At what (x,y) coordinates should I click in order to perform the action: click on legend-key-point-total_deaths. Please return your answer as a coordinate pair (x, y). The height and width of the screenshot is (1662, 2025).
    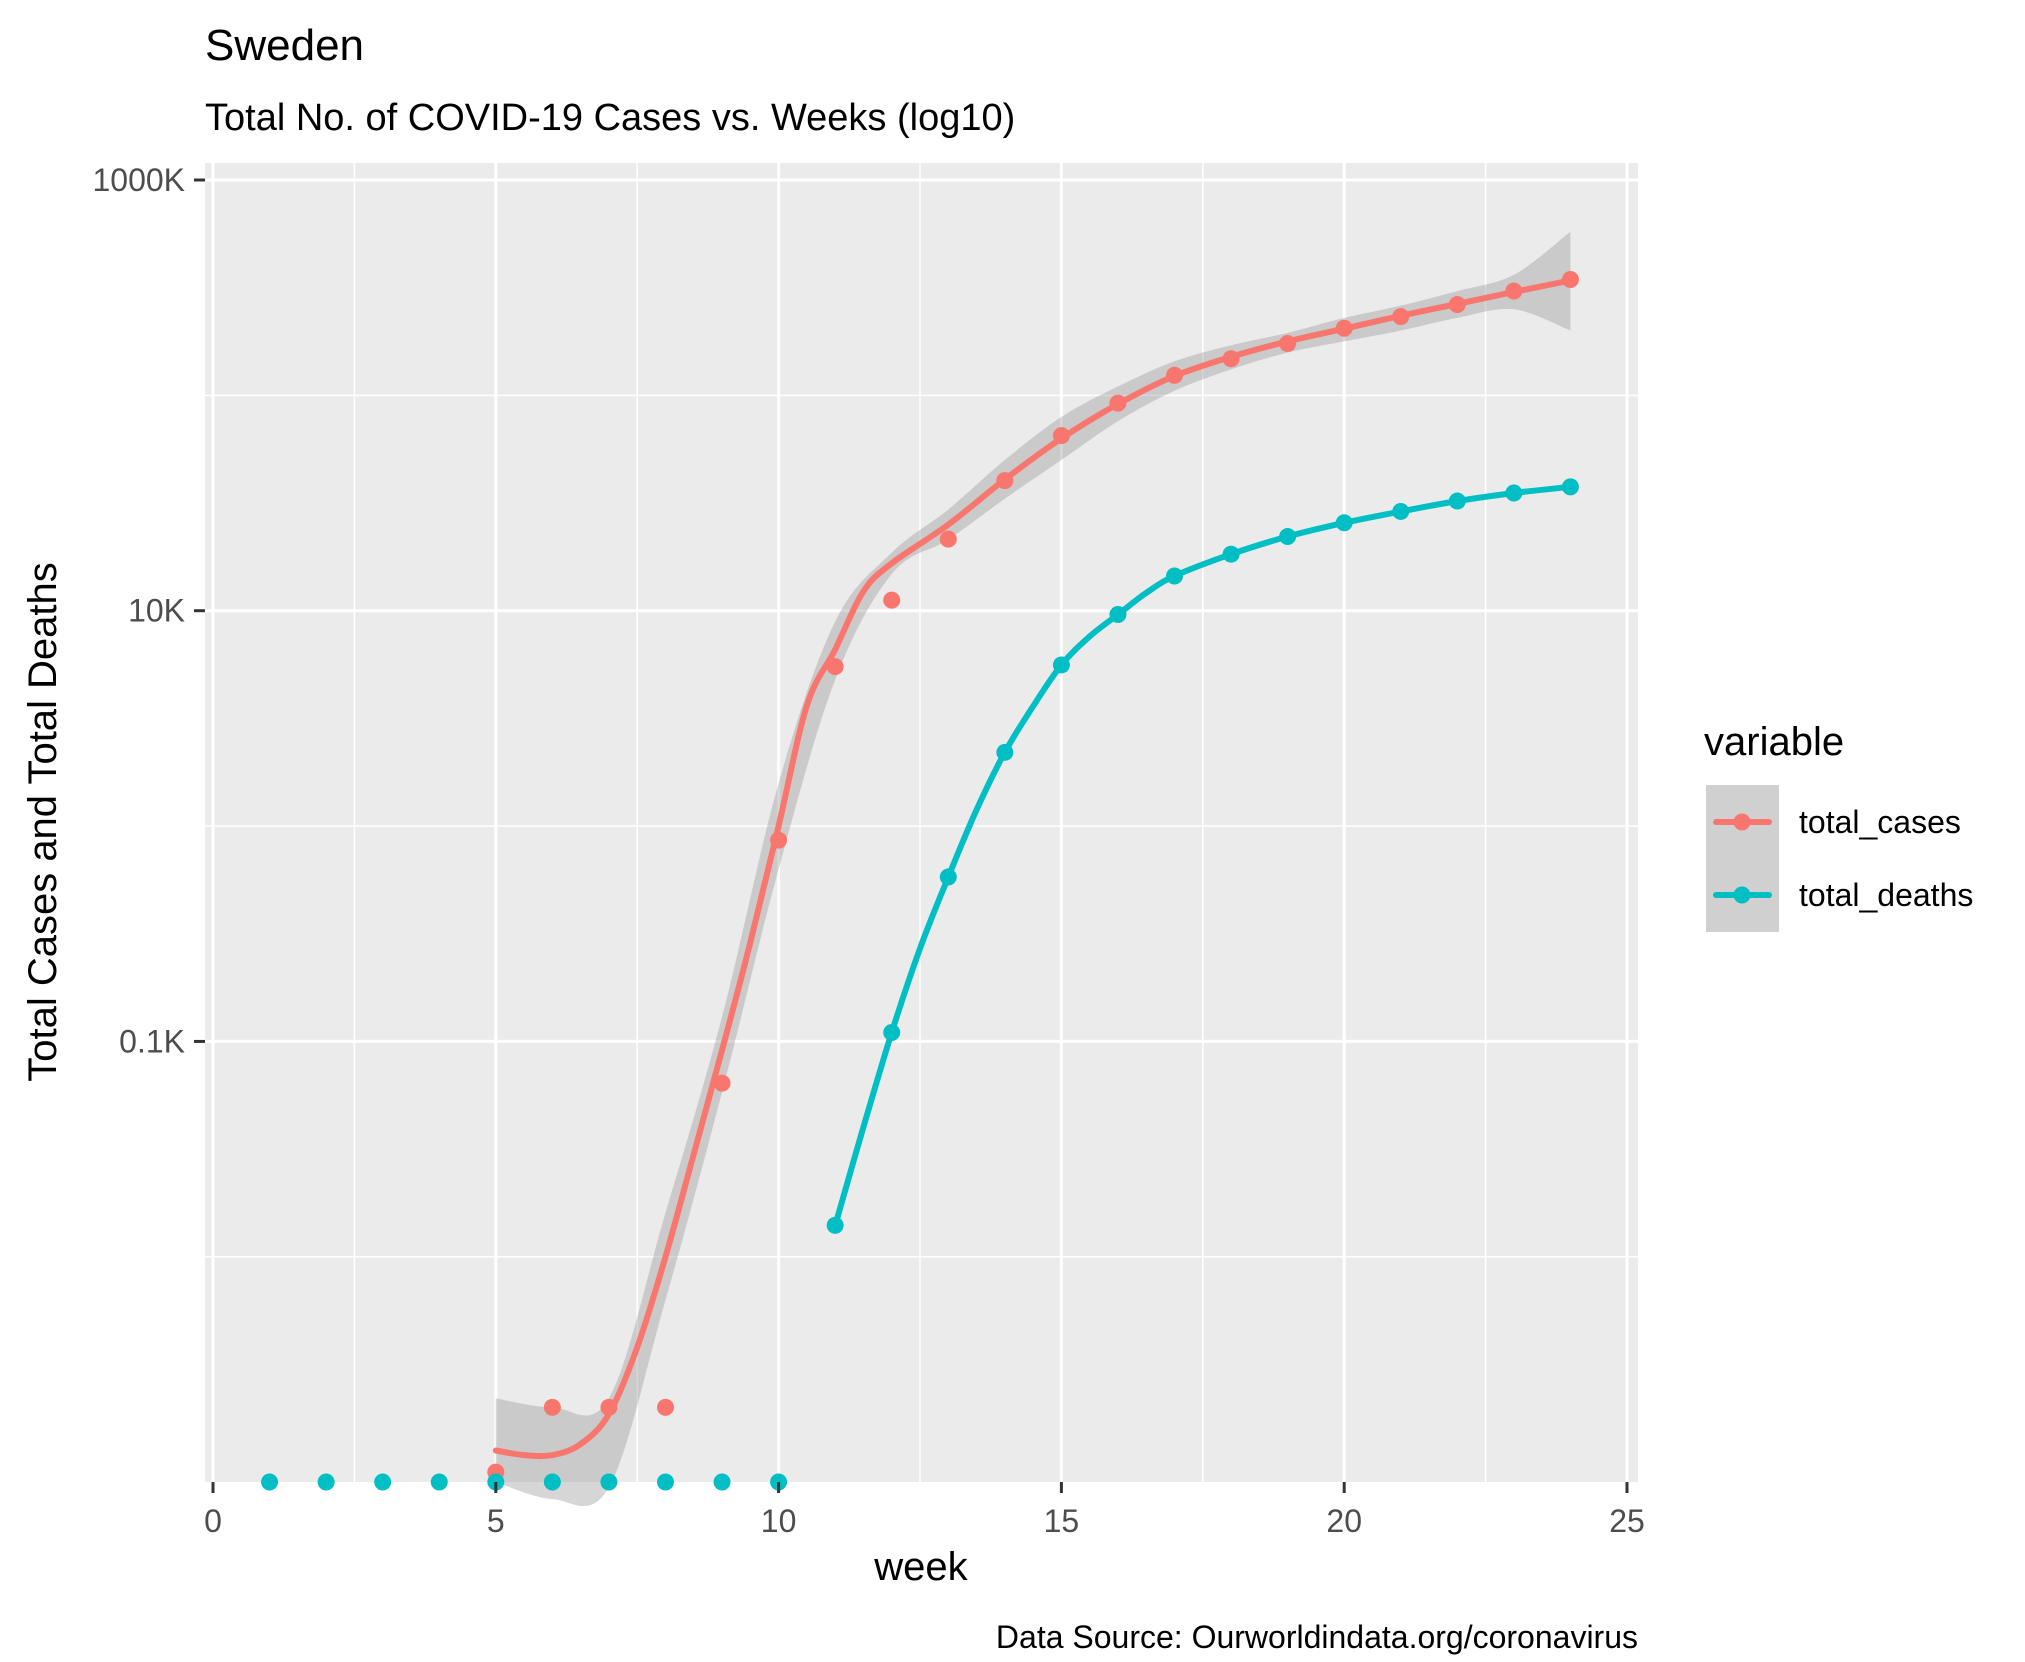
    Looking at the image, I should click on (1742, 895).